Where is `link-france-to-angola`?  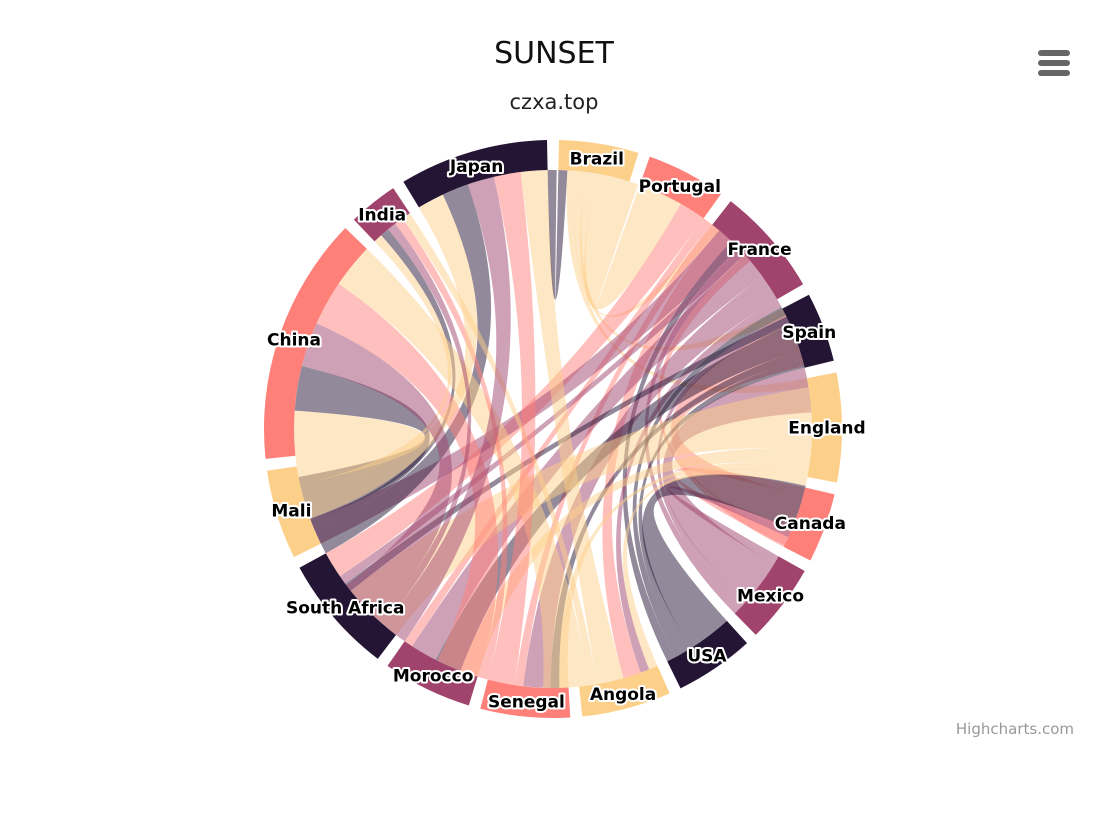 link-france-to-angola is located at coordinates (699, 486).